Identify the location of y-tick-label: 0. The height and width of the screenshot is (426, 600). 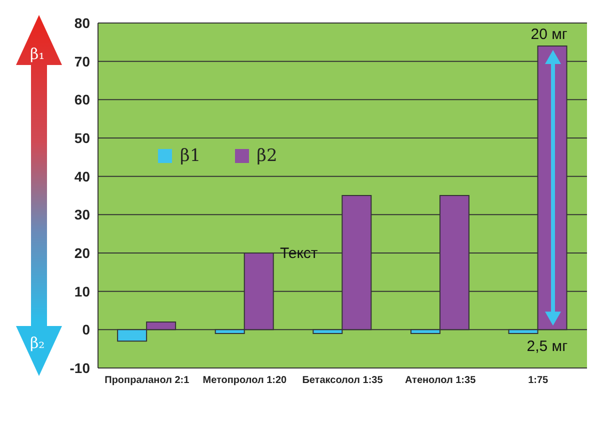
(86, 330).